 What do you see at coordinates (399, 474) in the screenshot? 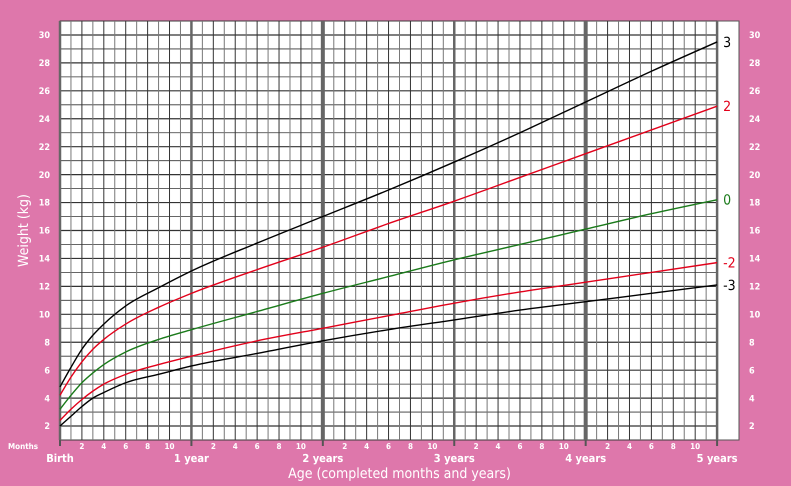
I see `x-axis-title: Age (completed months and years)` at bounding box center [399, 474].